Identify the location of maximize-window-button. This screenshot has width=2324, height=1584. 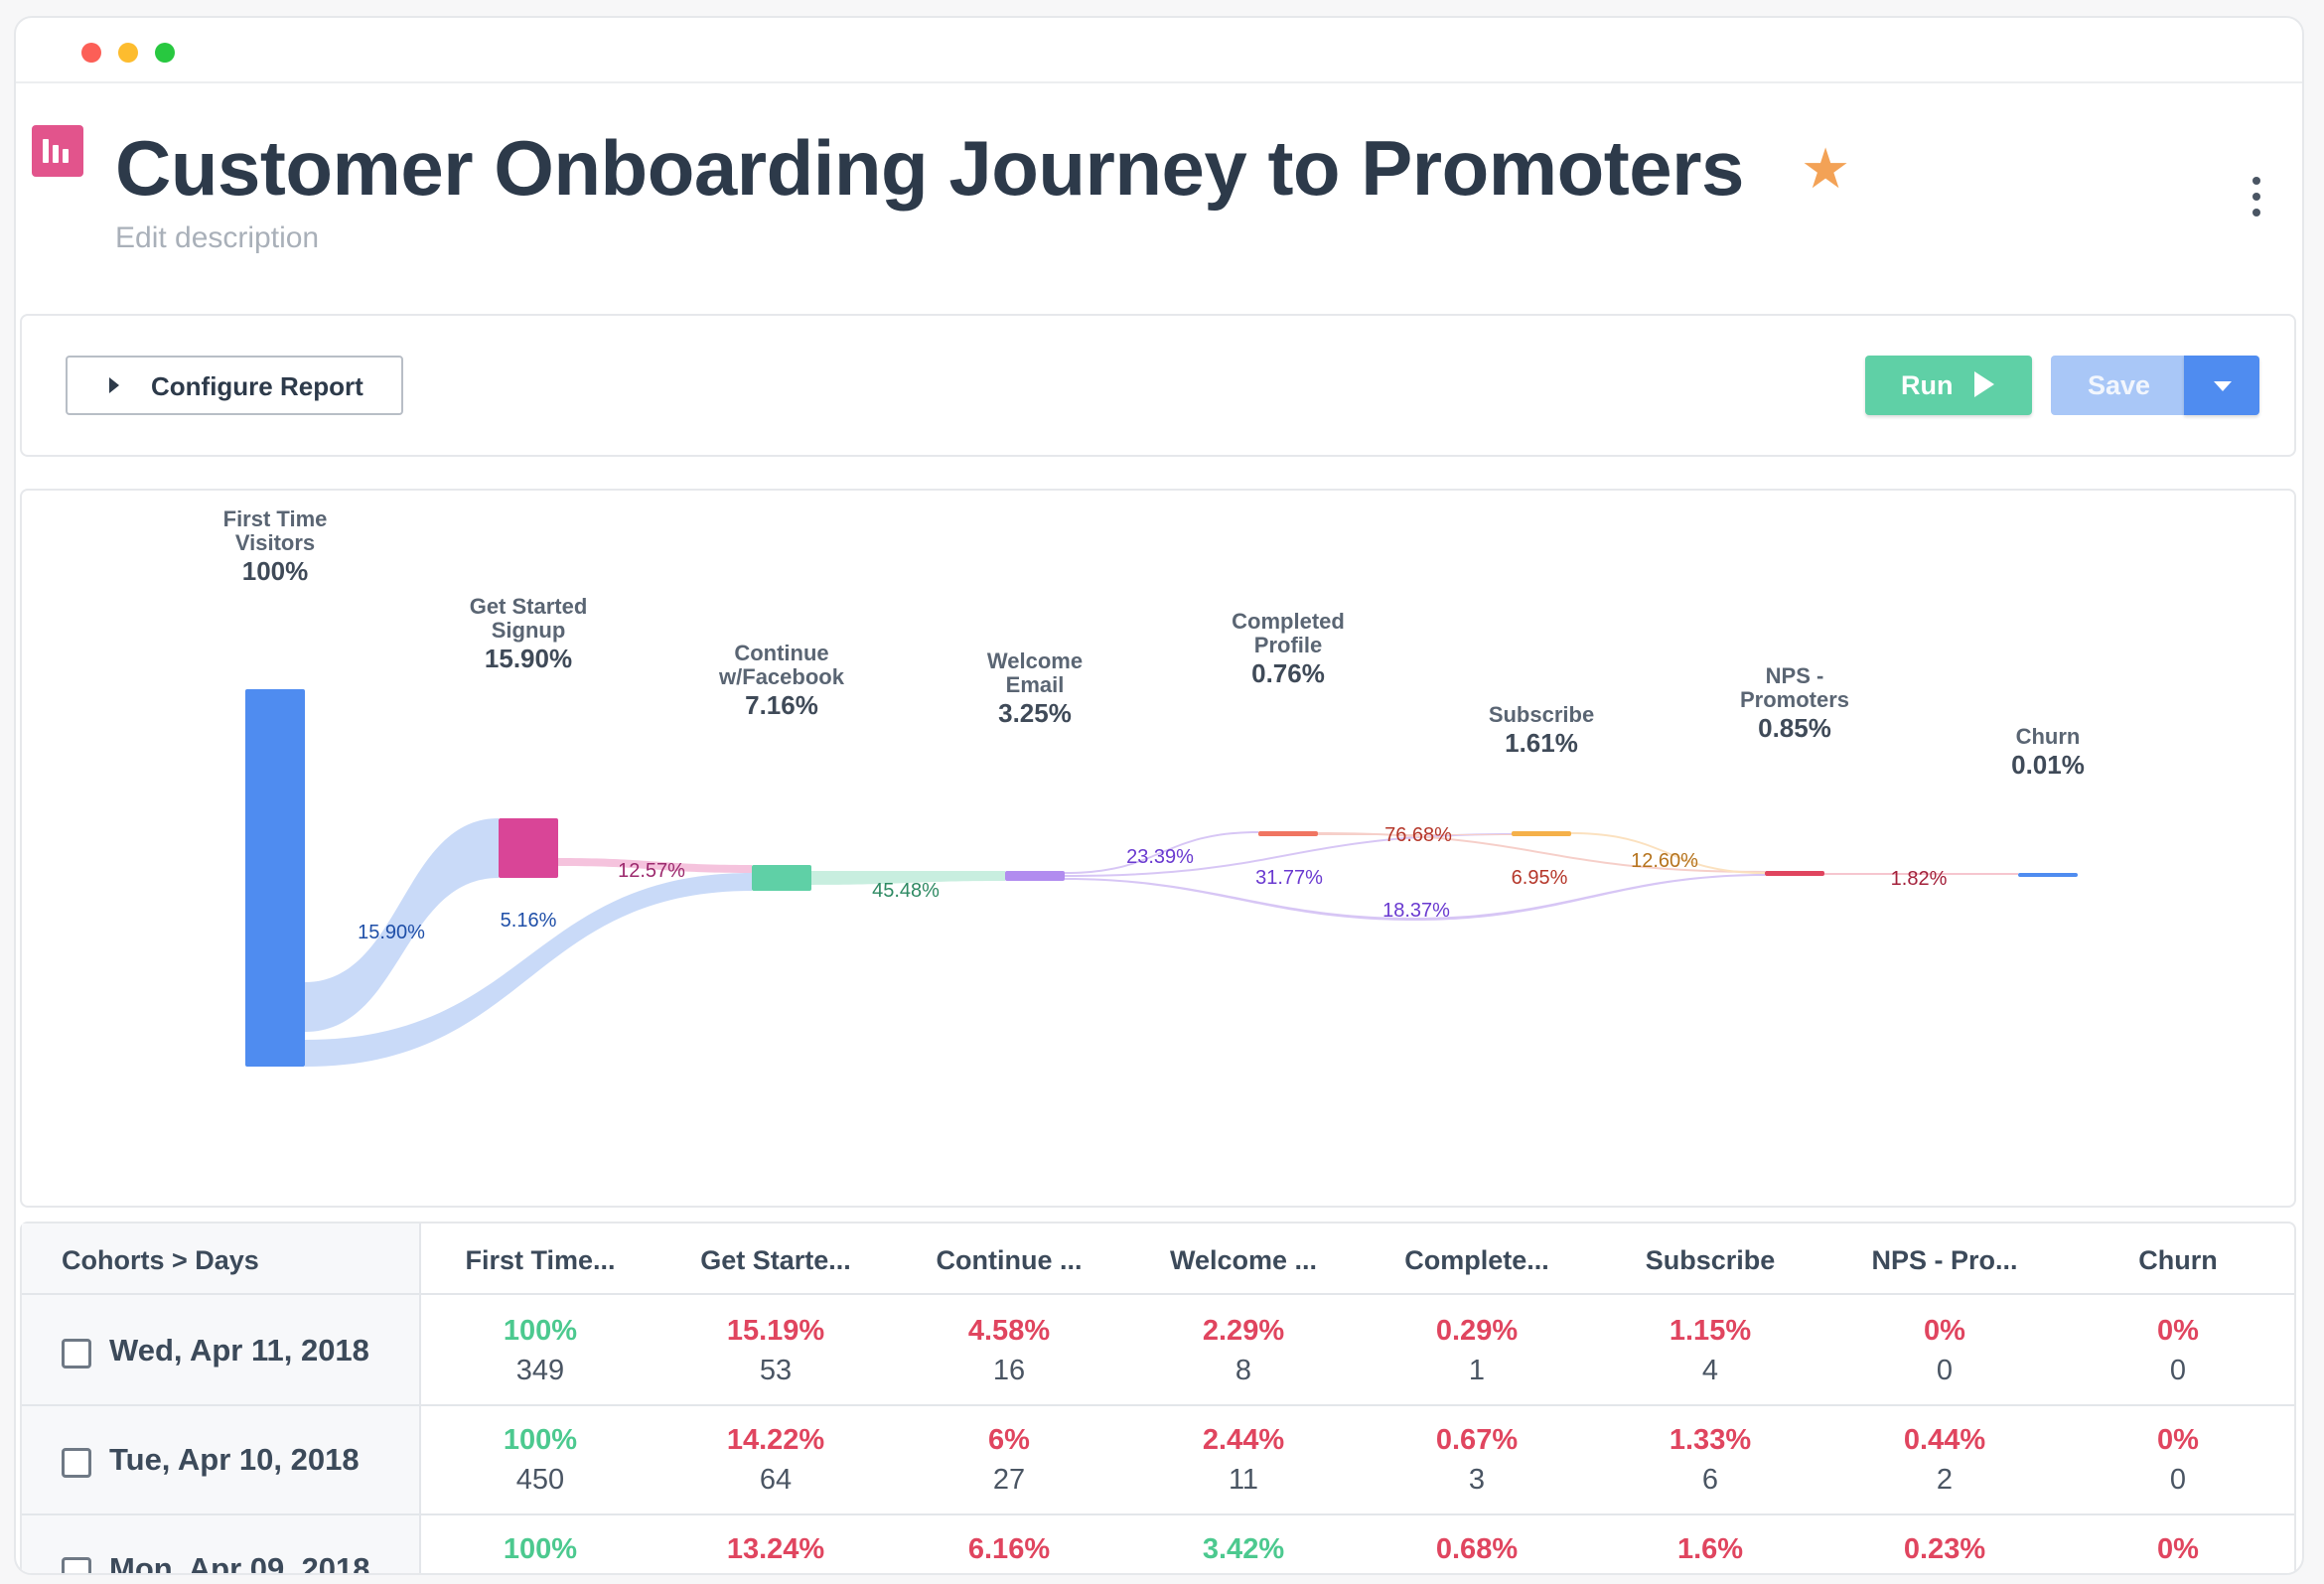
(165, 53).